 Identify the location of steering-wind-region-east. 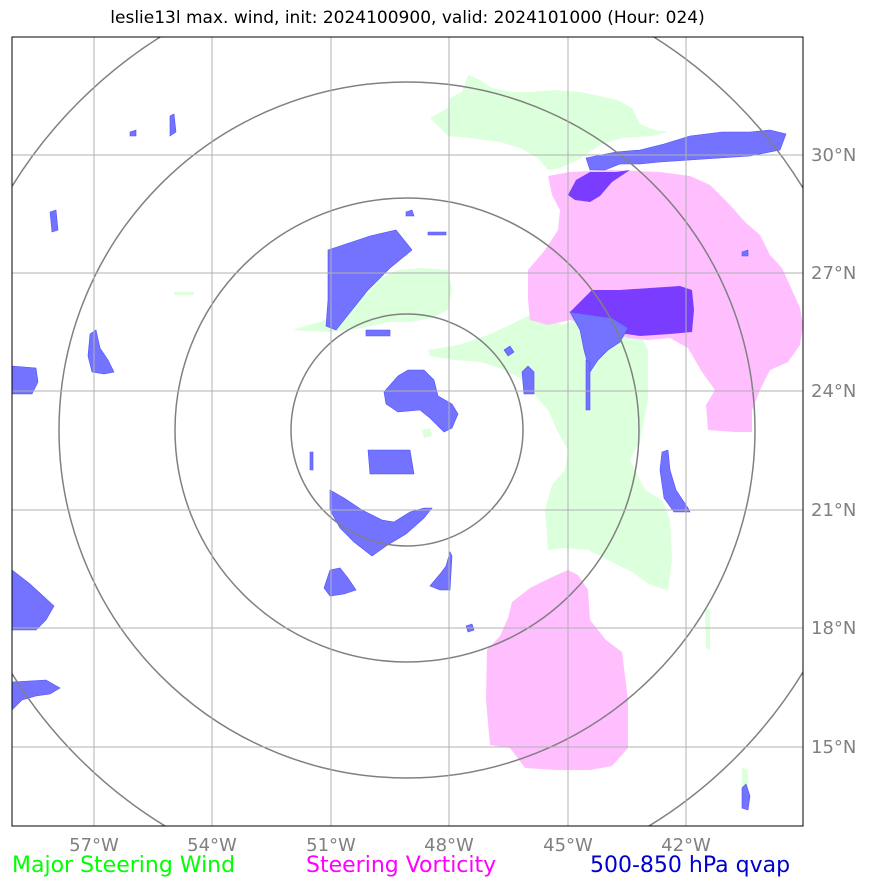
(550, 452).